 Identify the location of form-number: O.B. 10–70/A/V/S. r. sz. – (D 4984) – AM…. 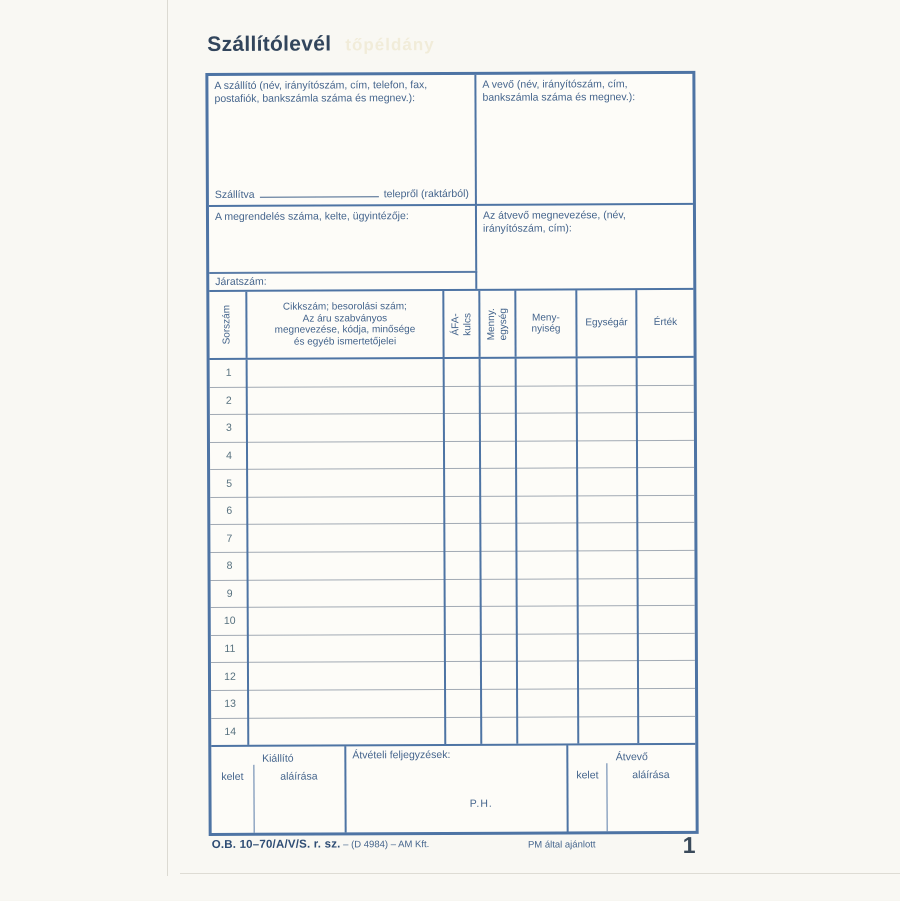
(321, 844).